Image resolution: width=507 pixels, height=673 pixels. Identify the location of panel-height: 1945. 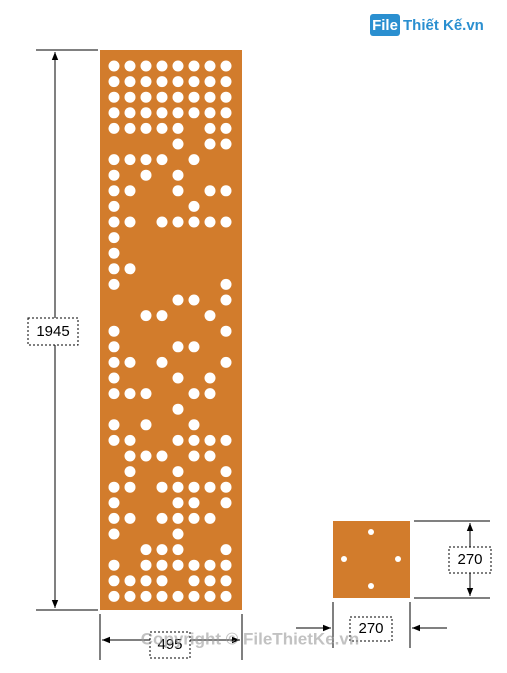
(52, 331).